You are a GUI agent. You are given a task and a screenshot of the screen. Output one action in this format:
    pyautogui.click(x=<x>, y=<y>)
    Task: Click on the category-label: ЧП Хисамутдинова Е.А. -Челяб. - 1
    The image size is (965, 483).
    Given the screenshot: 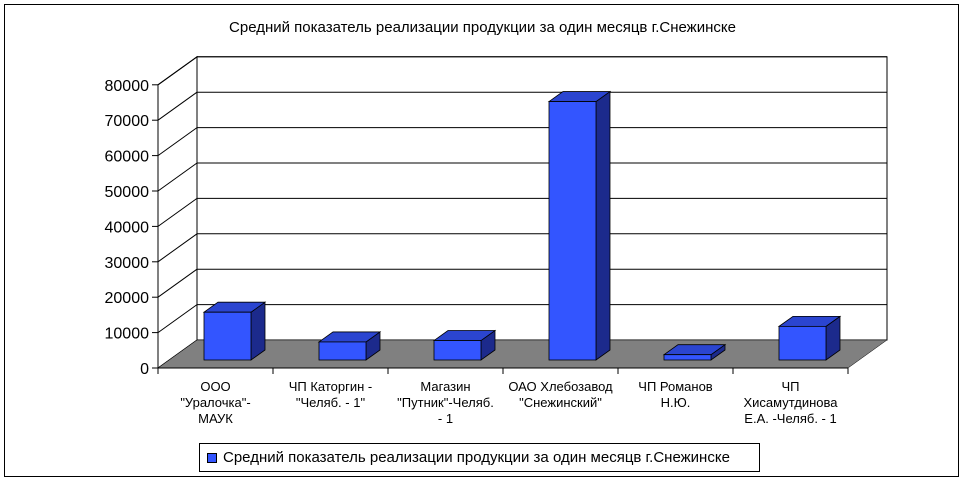 What is the action you would take?
    pyautogui.click(x=790, y=402)
    